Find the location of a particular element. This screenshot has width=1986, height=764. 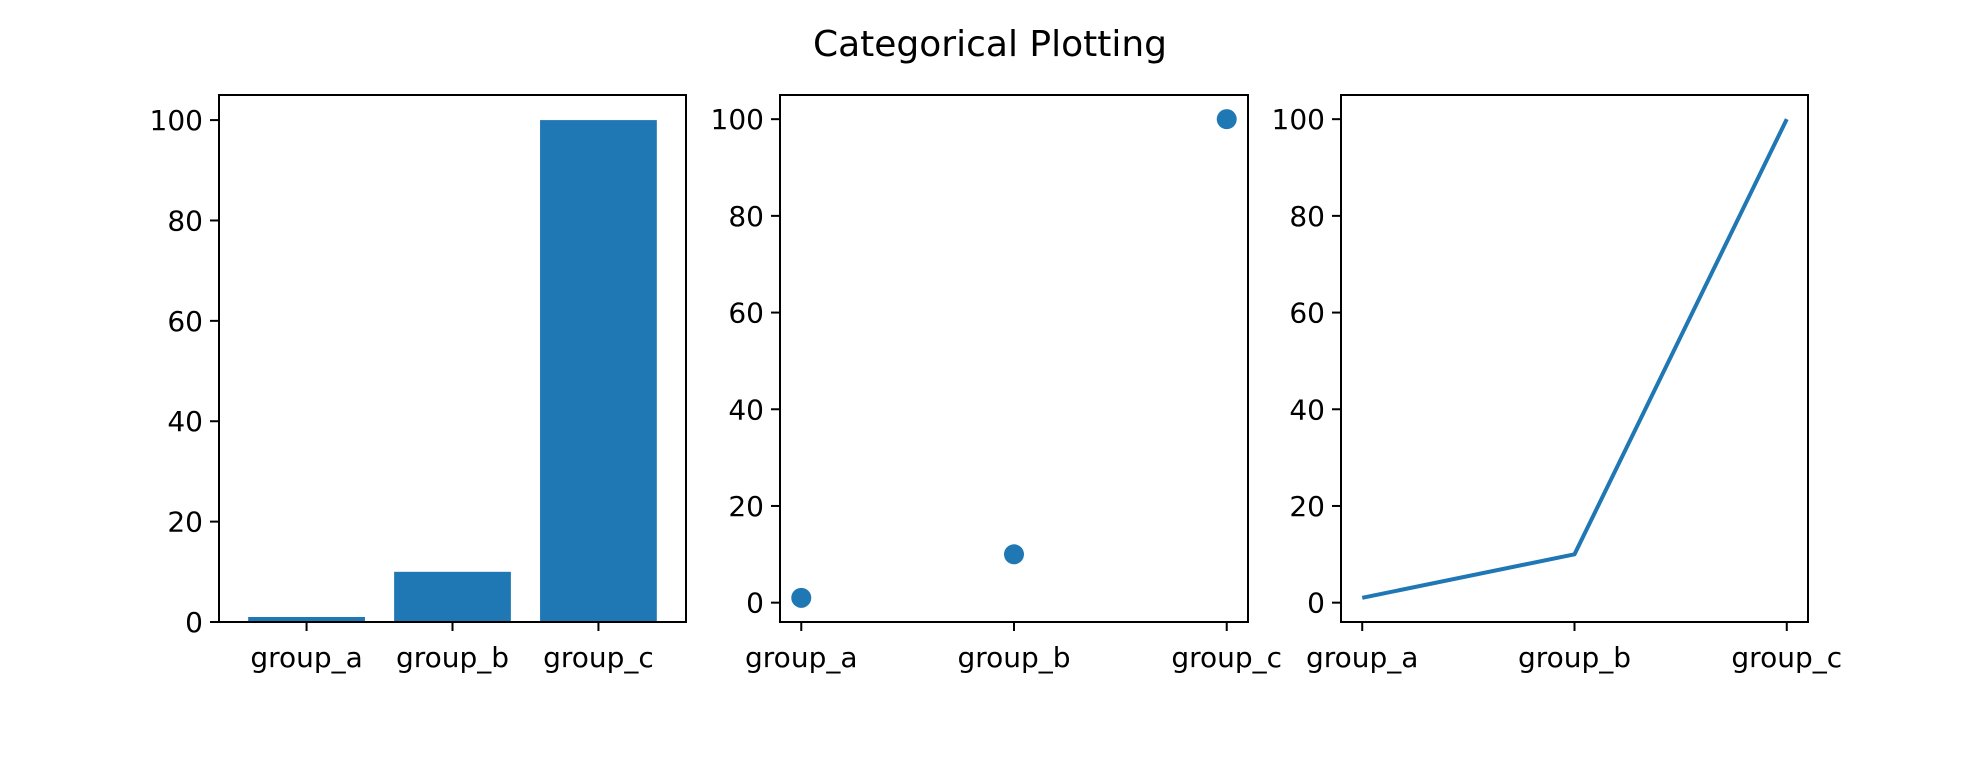

figure-title: Categorical Plotting is located at coordinates (990, 44).